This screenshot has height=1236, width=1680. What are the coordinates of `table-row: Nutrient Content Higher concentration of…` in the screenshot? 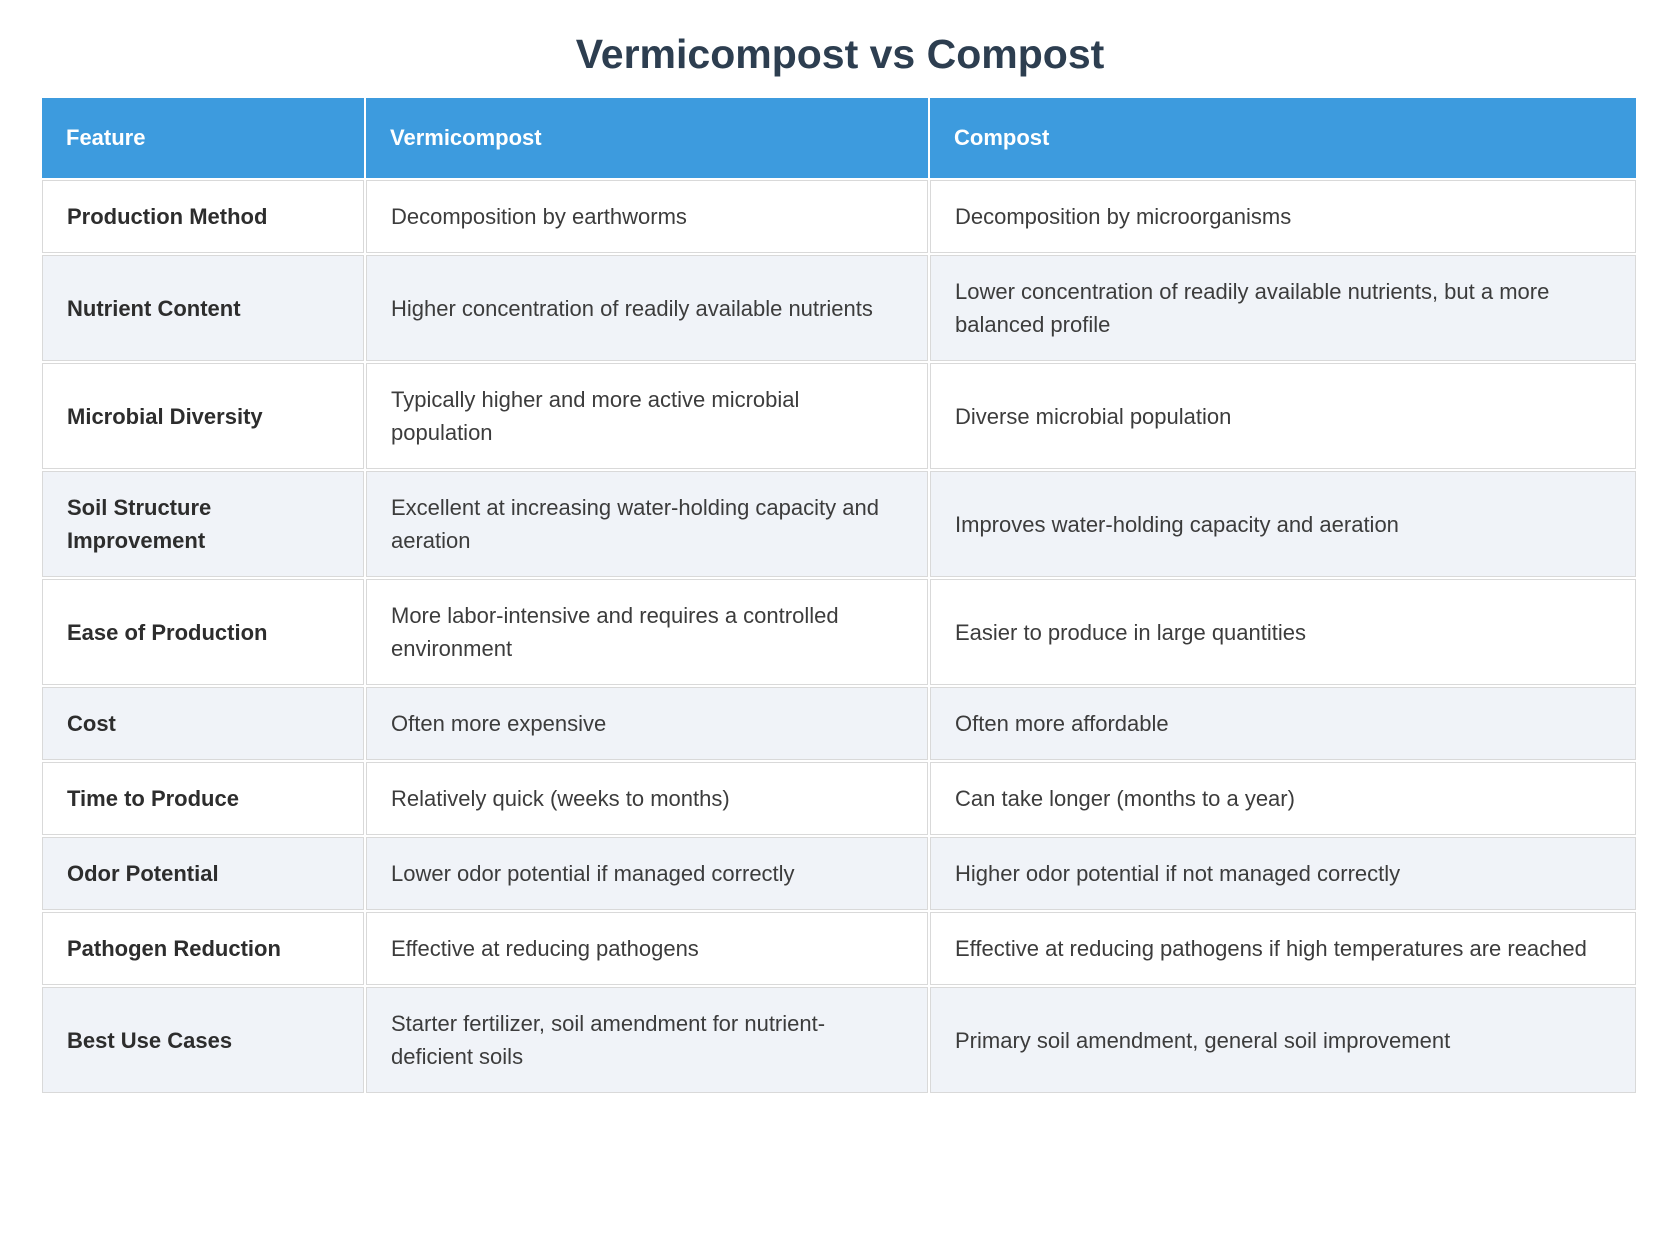 It's located at (839, 308).